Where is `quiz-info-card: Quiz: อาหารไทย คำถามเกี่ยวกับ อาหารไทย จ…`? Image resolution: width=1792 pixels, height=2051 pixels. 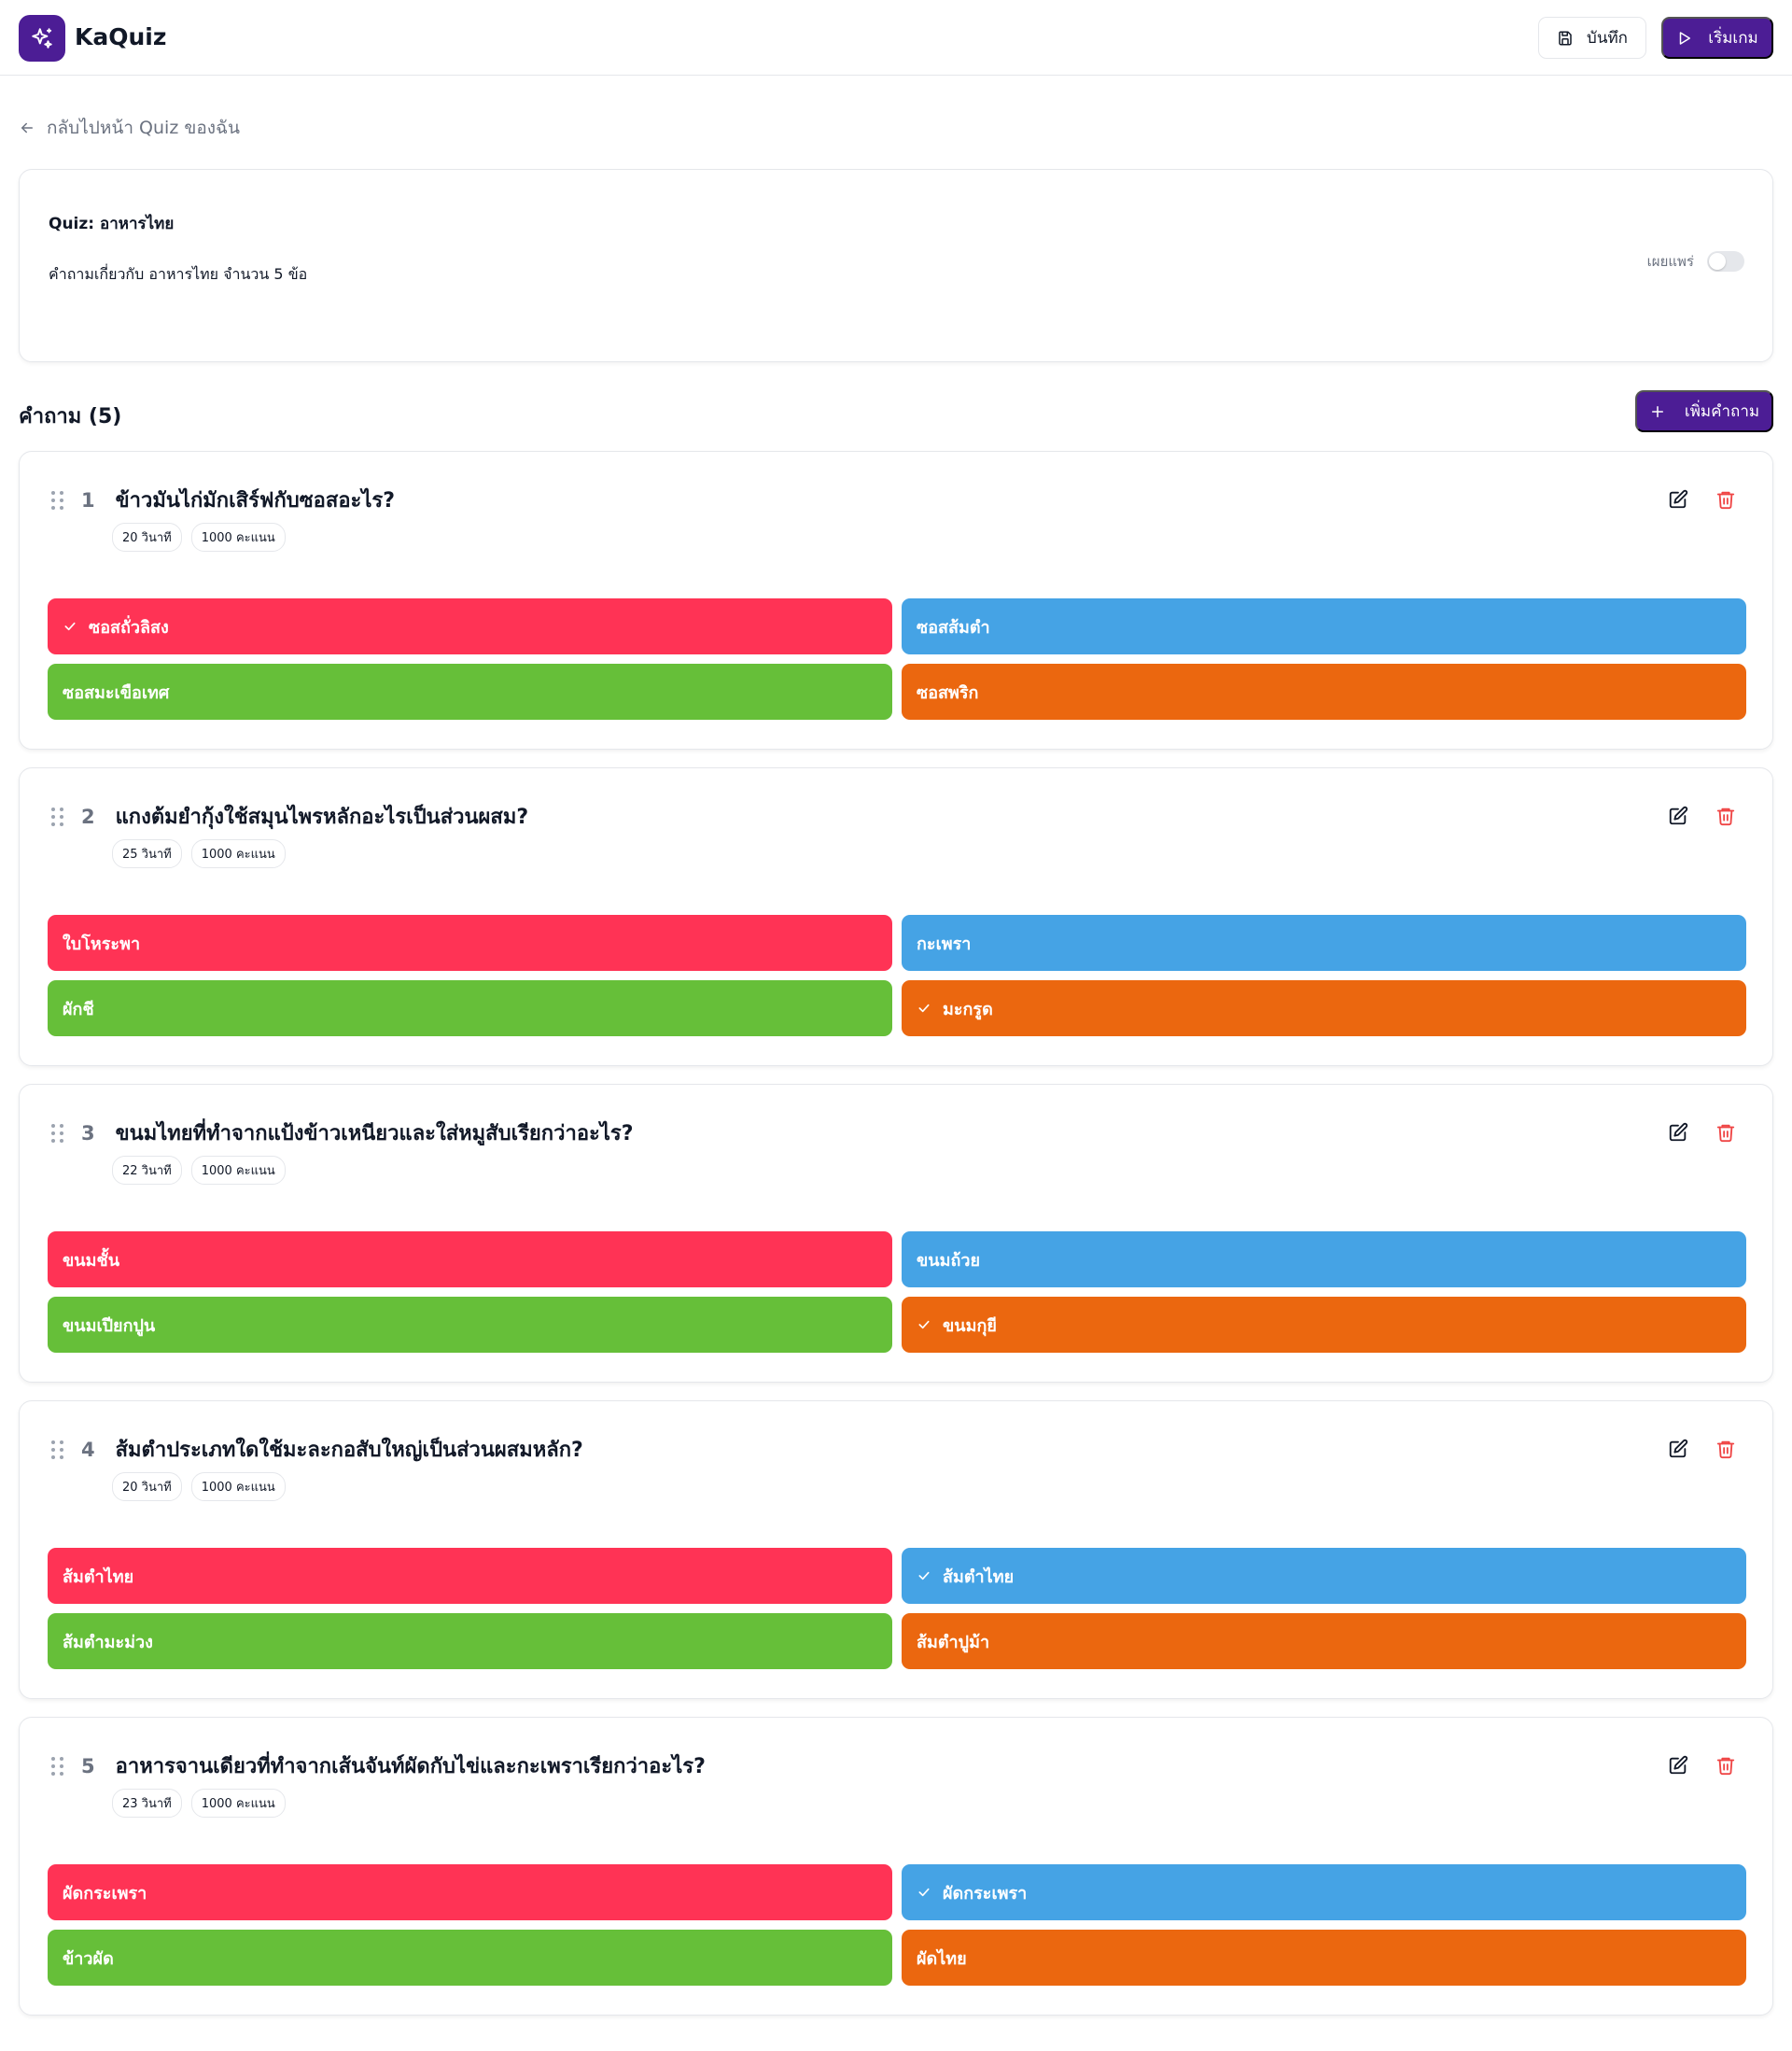
quiz-info-card: Quiz: อาหารไทย คำถามเกี่ยวกับ อาหารไทย จ… is located at coordinates (896, 265).